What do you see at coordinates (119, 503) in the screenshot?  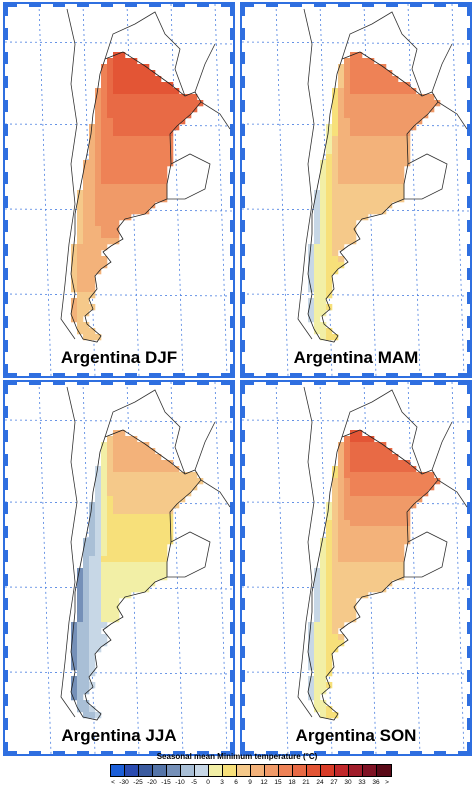 I see `parallel-line` at bounding box center [119, 503].